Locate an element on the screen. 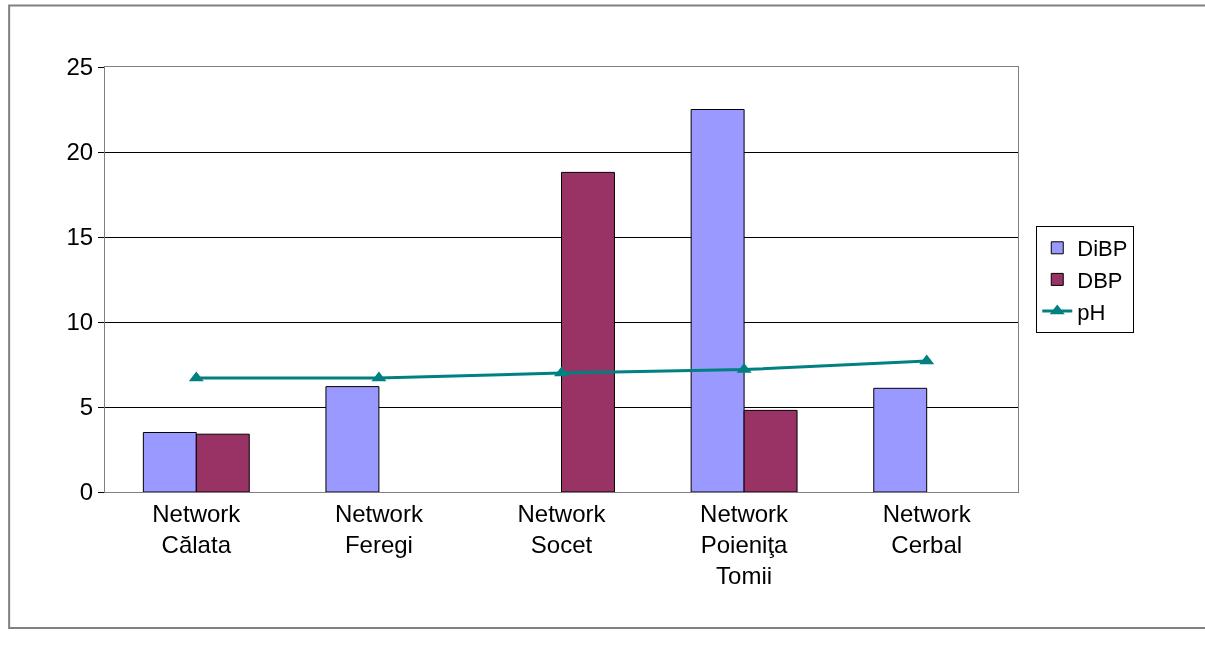 The height and width of the screenshot is (660, 1205). y-tick-label: 15 is located at coordinates (80, 237).